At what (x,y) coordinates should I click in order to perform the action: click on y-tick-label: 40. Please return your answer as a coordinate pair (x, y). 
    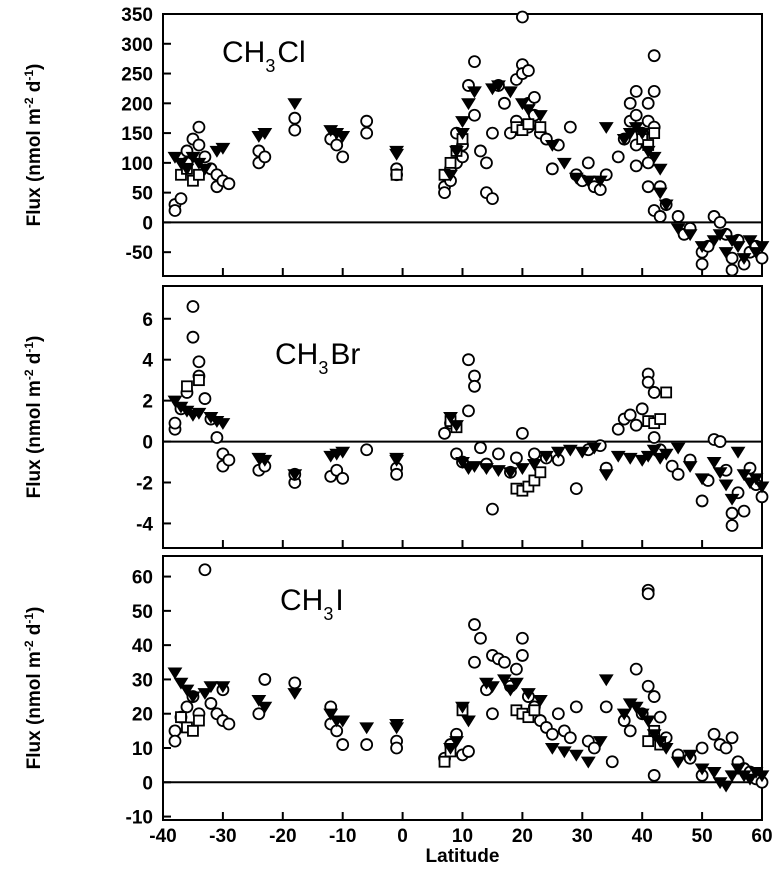
    Looking at the image, I should click on (142, 646).